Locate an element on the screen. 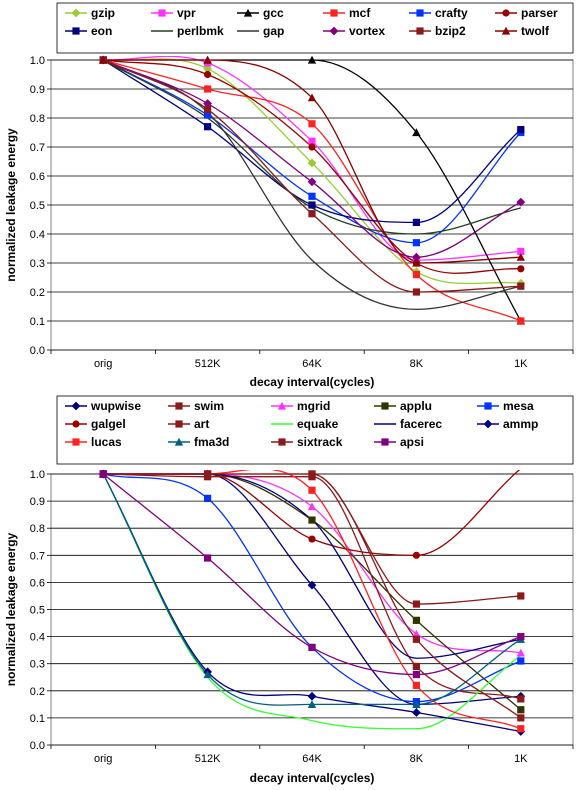  legend-marker-crafty is located at coordinates (420, 13).